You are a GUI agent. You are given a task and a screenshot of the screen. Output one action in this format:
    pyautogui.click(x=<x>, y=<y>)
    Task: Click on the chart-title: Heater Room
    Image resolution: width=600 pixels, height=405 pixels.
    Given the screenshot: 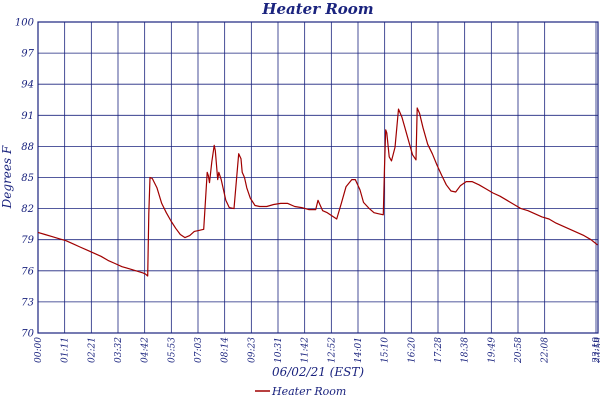 What is the action you would take?
    pyautogui.click(x=317, y=9)
    